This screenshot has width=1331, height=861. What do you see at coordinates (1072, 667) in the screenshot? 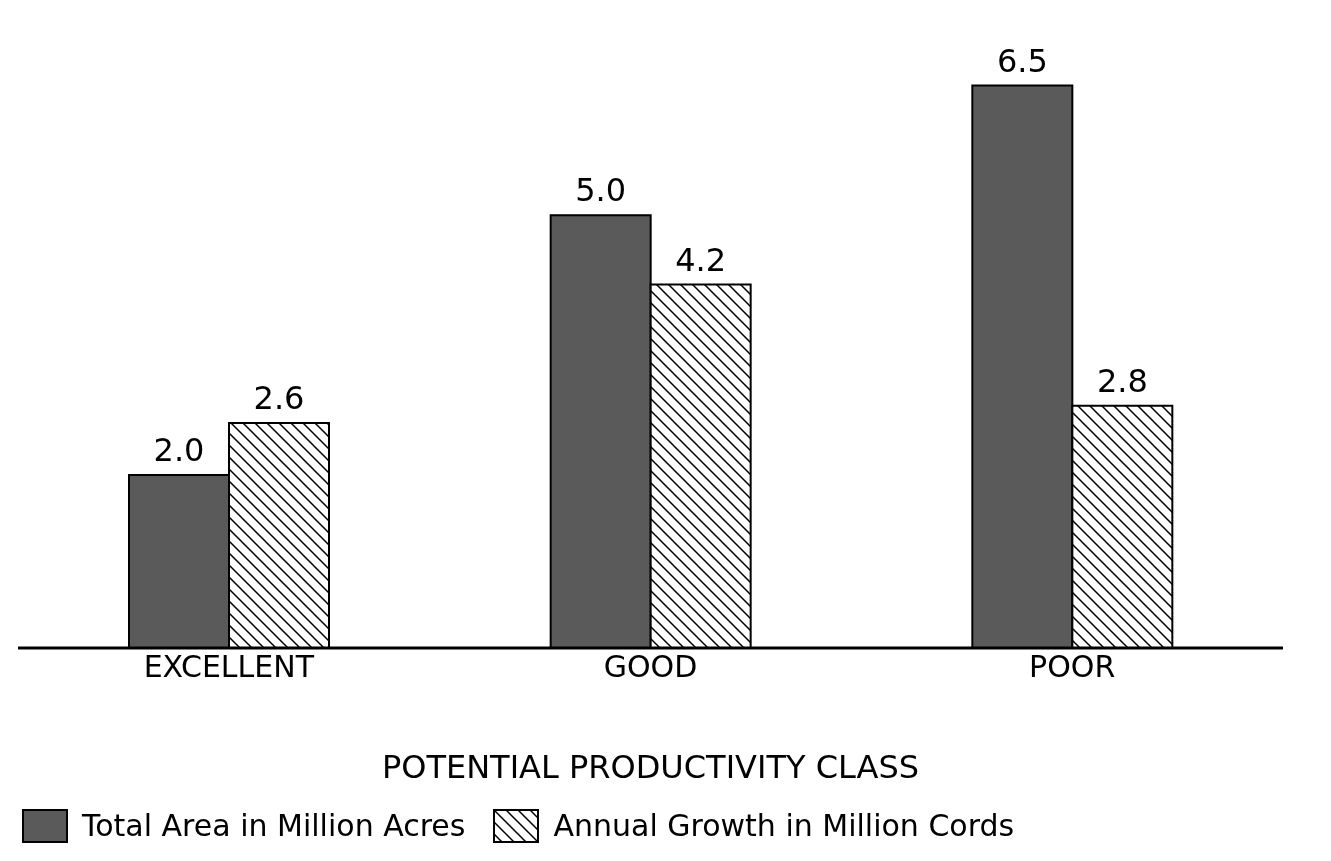
I see `x-tick-label: POOR` at bounding box center [1072, 667].